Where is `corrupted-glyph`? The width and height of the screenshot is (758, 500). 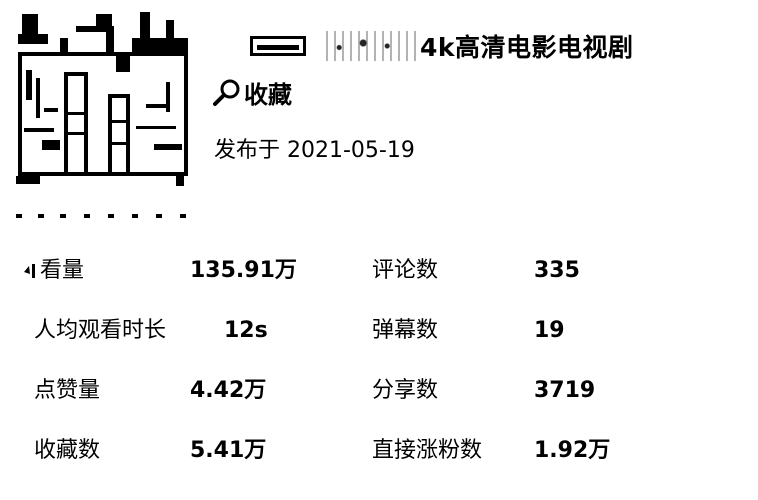 corrupted-glyph is located at coordinates (29, 271).